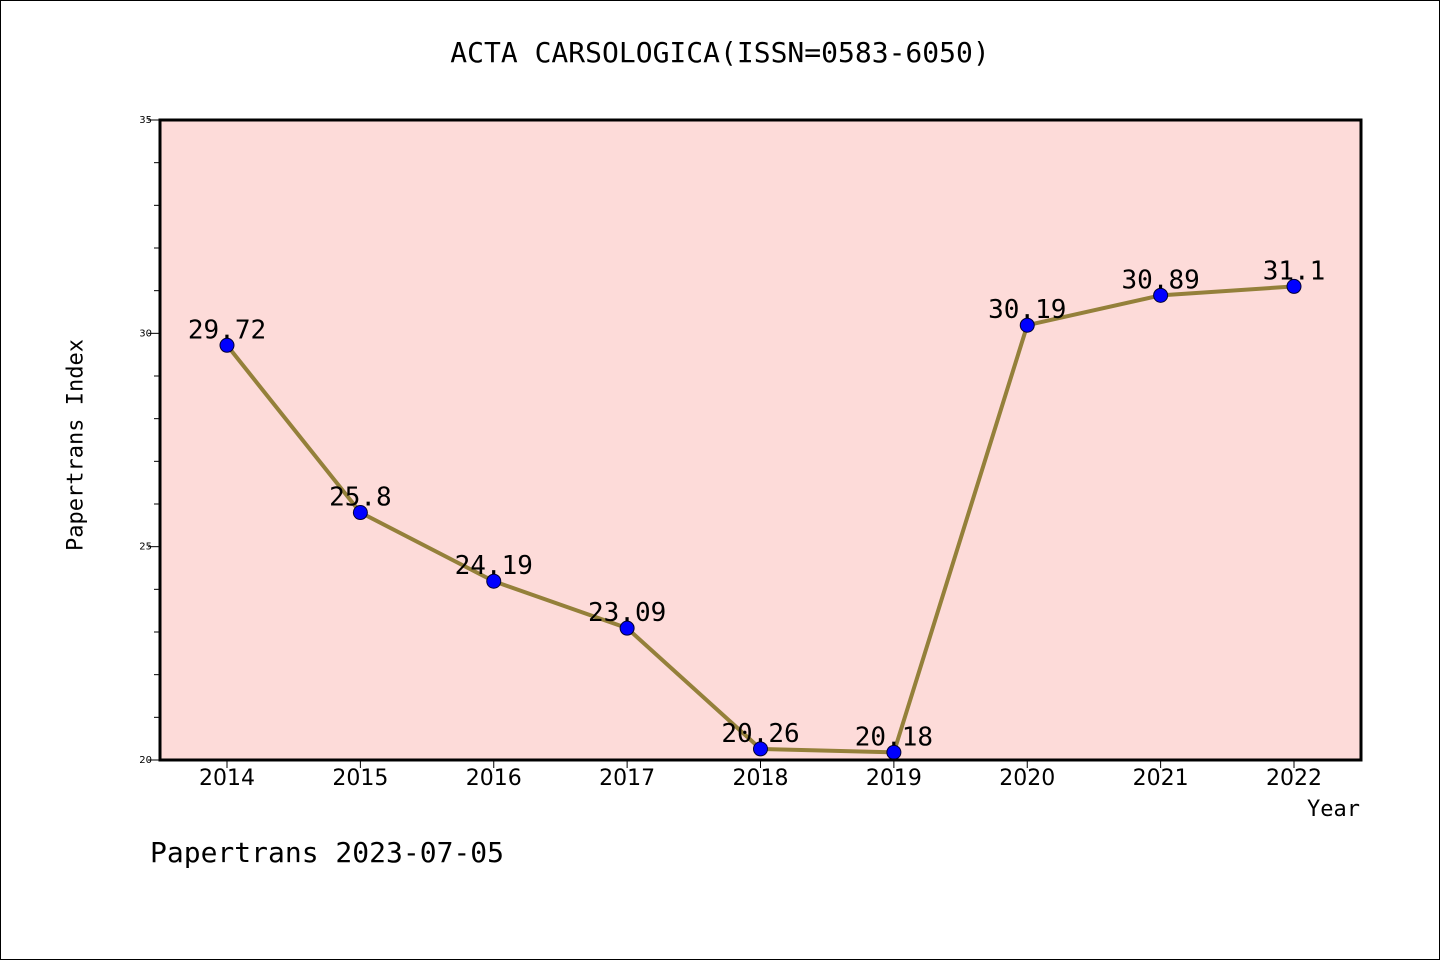  What do you see at coordinates (1294, 271) in the screenshot?
I see `data-label: 31.1` at bounding box center [1294, 271].